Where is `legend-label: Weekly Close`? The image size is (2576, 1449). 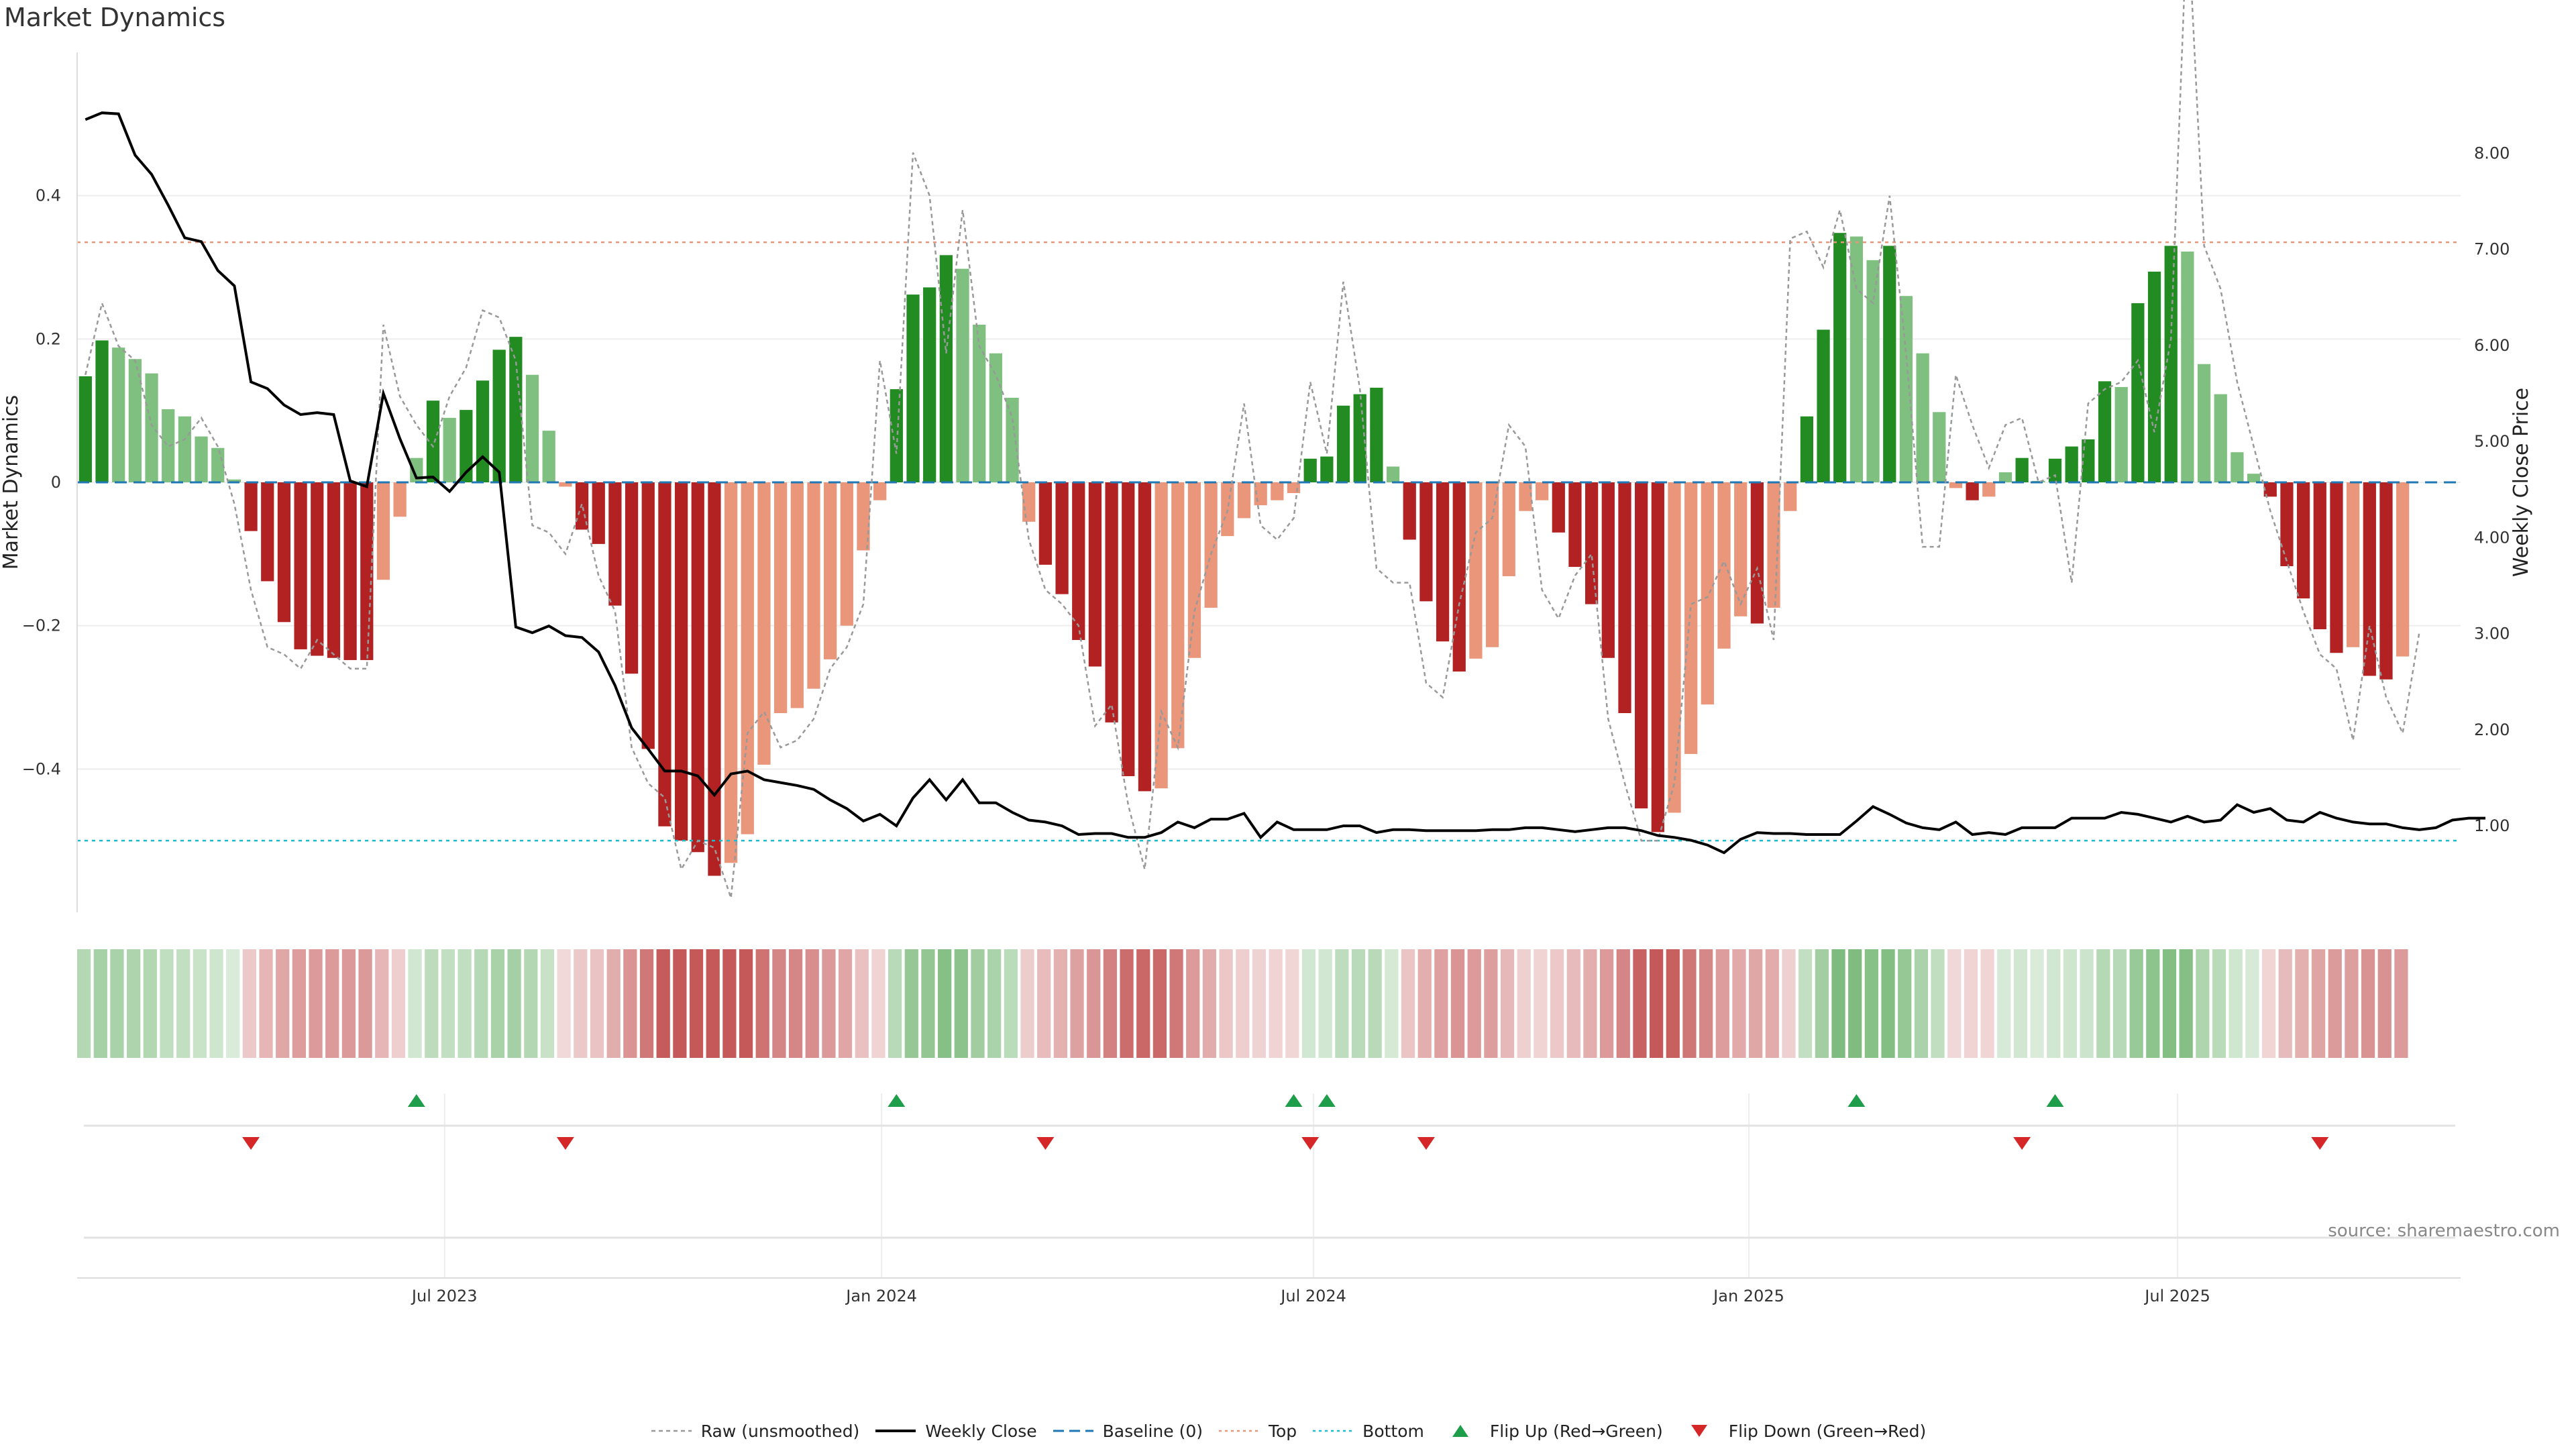 legend-label: Weekly Close is located at coordinates (981, 1431).